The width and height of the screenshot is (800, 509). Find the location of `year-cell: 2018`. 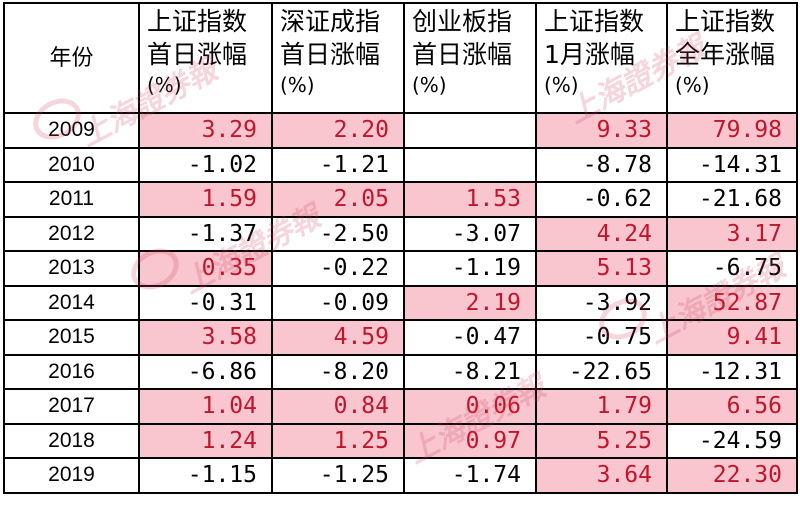

year-cell: 2018 is located at coordinates (71, 440).